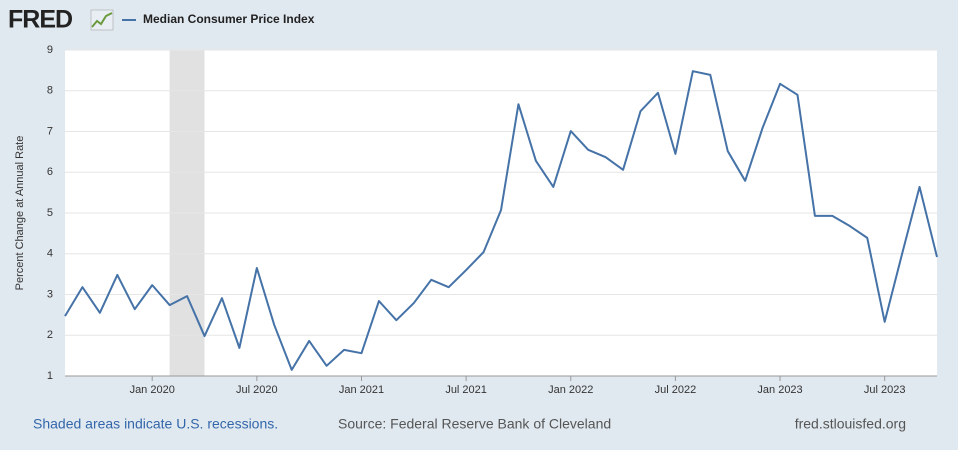  I want to click on x-tick-label: Jul 2023, so click(885, 390).